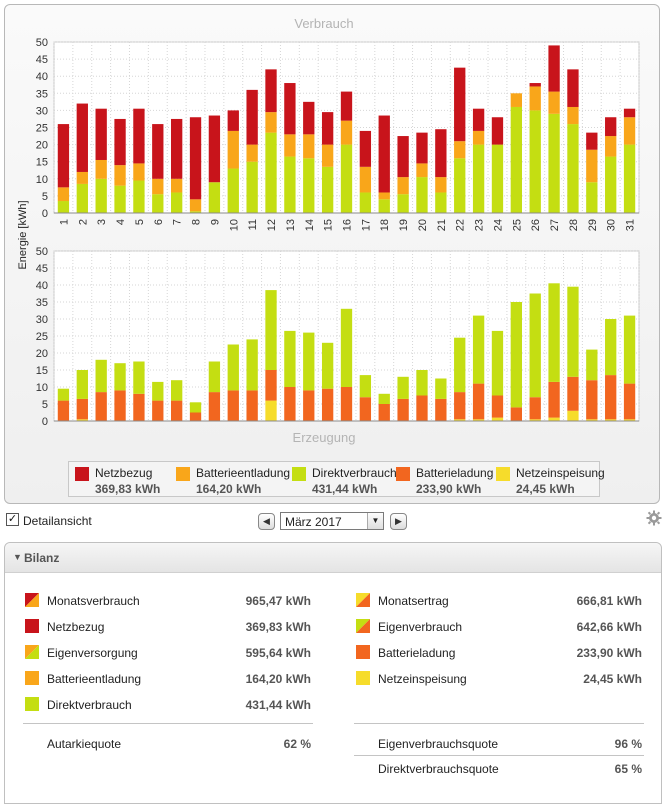  What do you see at coordinates (332, 521) in the screenshot?
I see `month-select: März 2017 ▼` at bounding box center [332, 521].